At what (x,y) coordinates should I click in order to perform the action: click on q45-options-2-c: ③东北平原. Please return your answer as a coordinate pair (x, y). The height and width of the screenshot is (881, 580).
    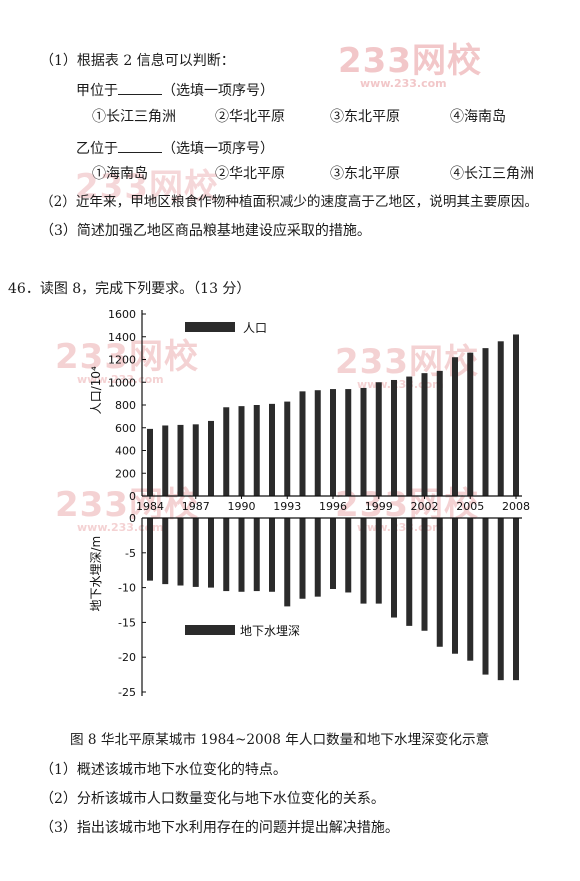
    Looking at the image, I should click on (365, 174).